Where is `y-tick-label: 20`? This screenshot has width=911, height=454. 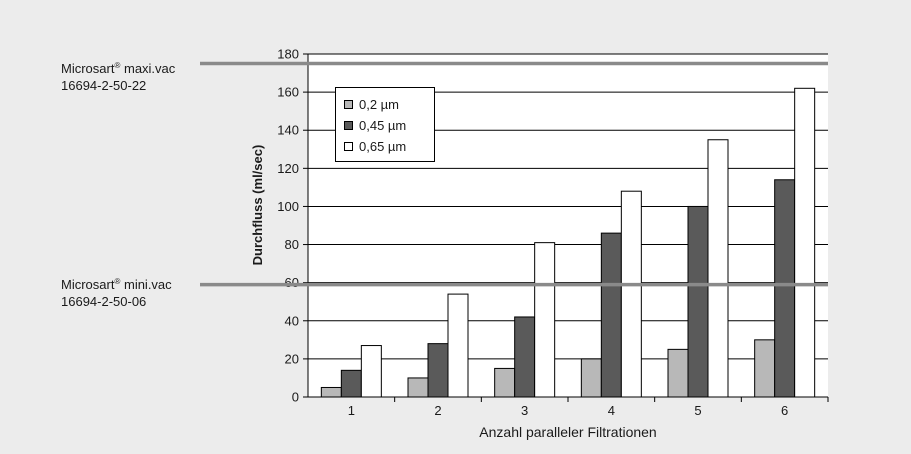 y-tick-label: 20 is located at coordinates (292, 358).